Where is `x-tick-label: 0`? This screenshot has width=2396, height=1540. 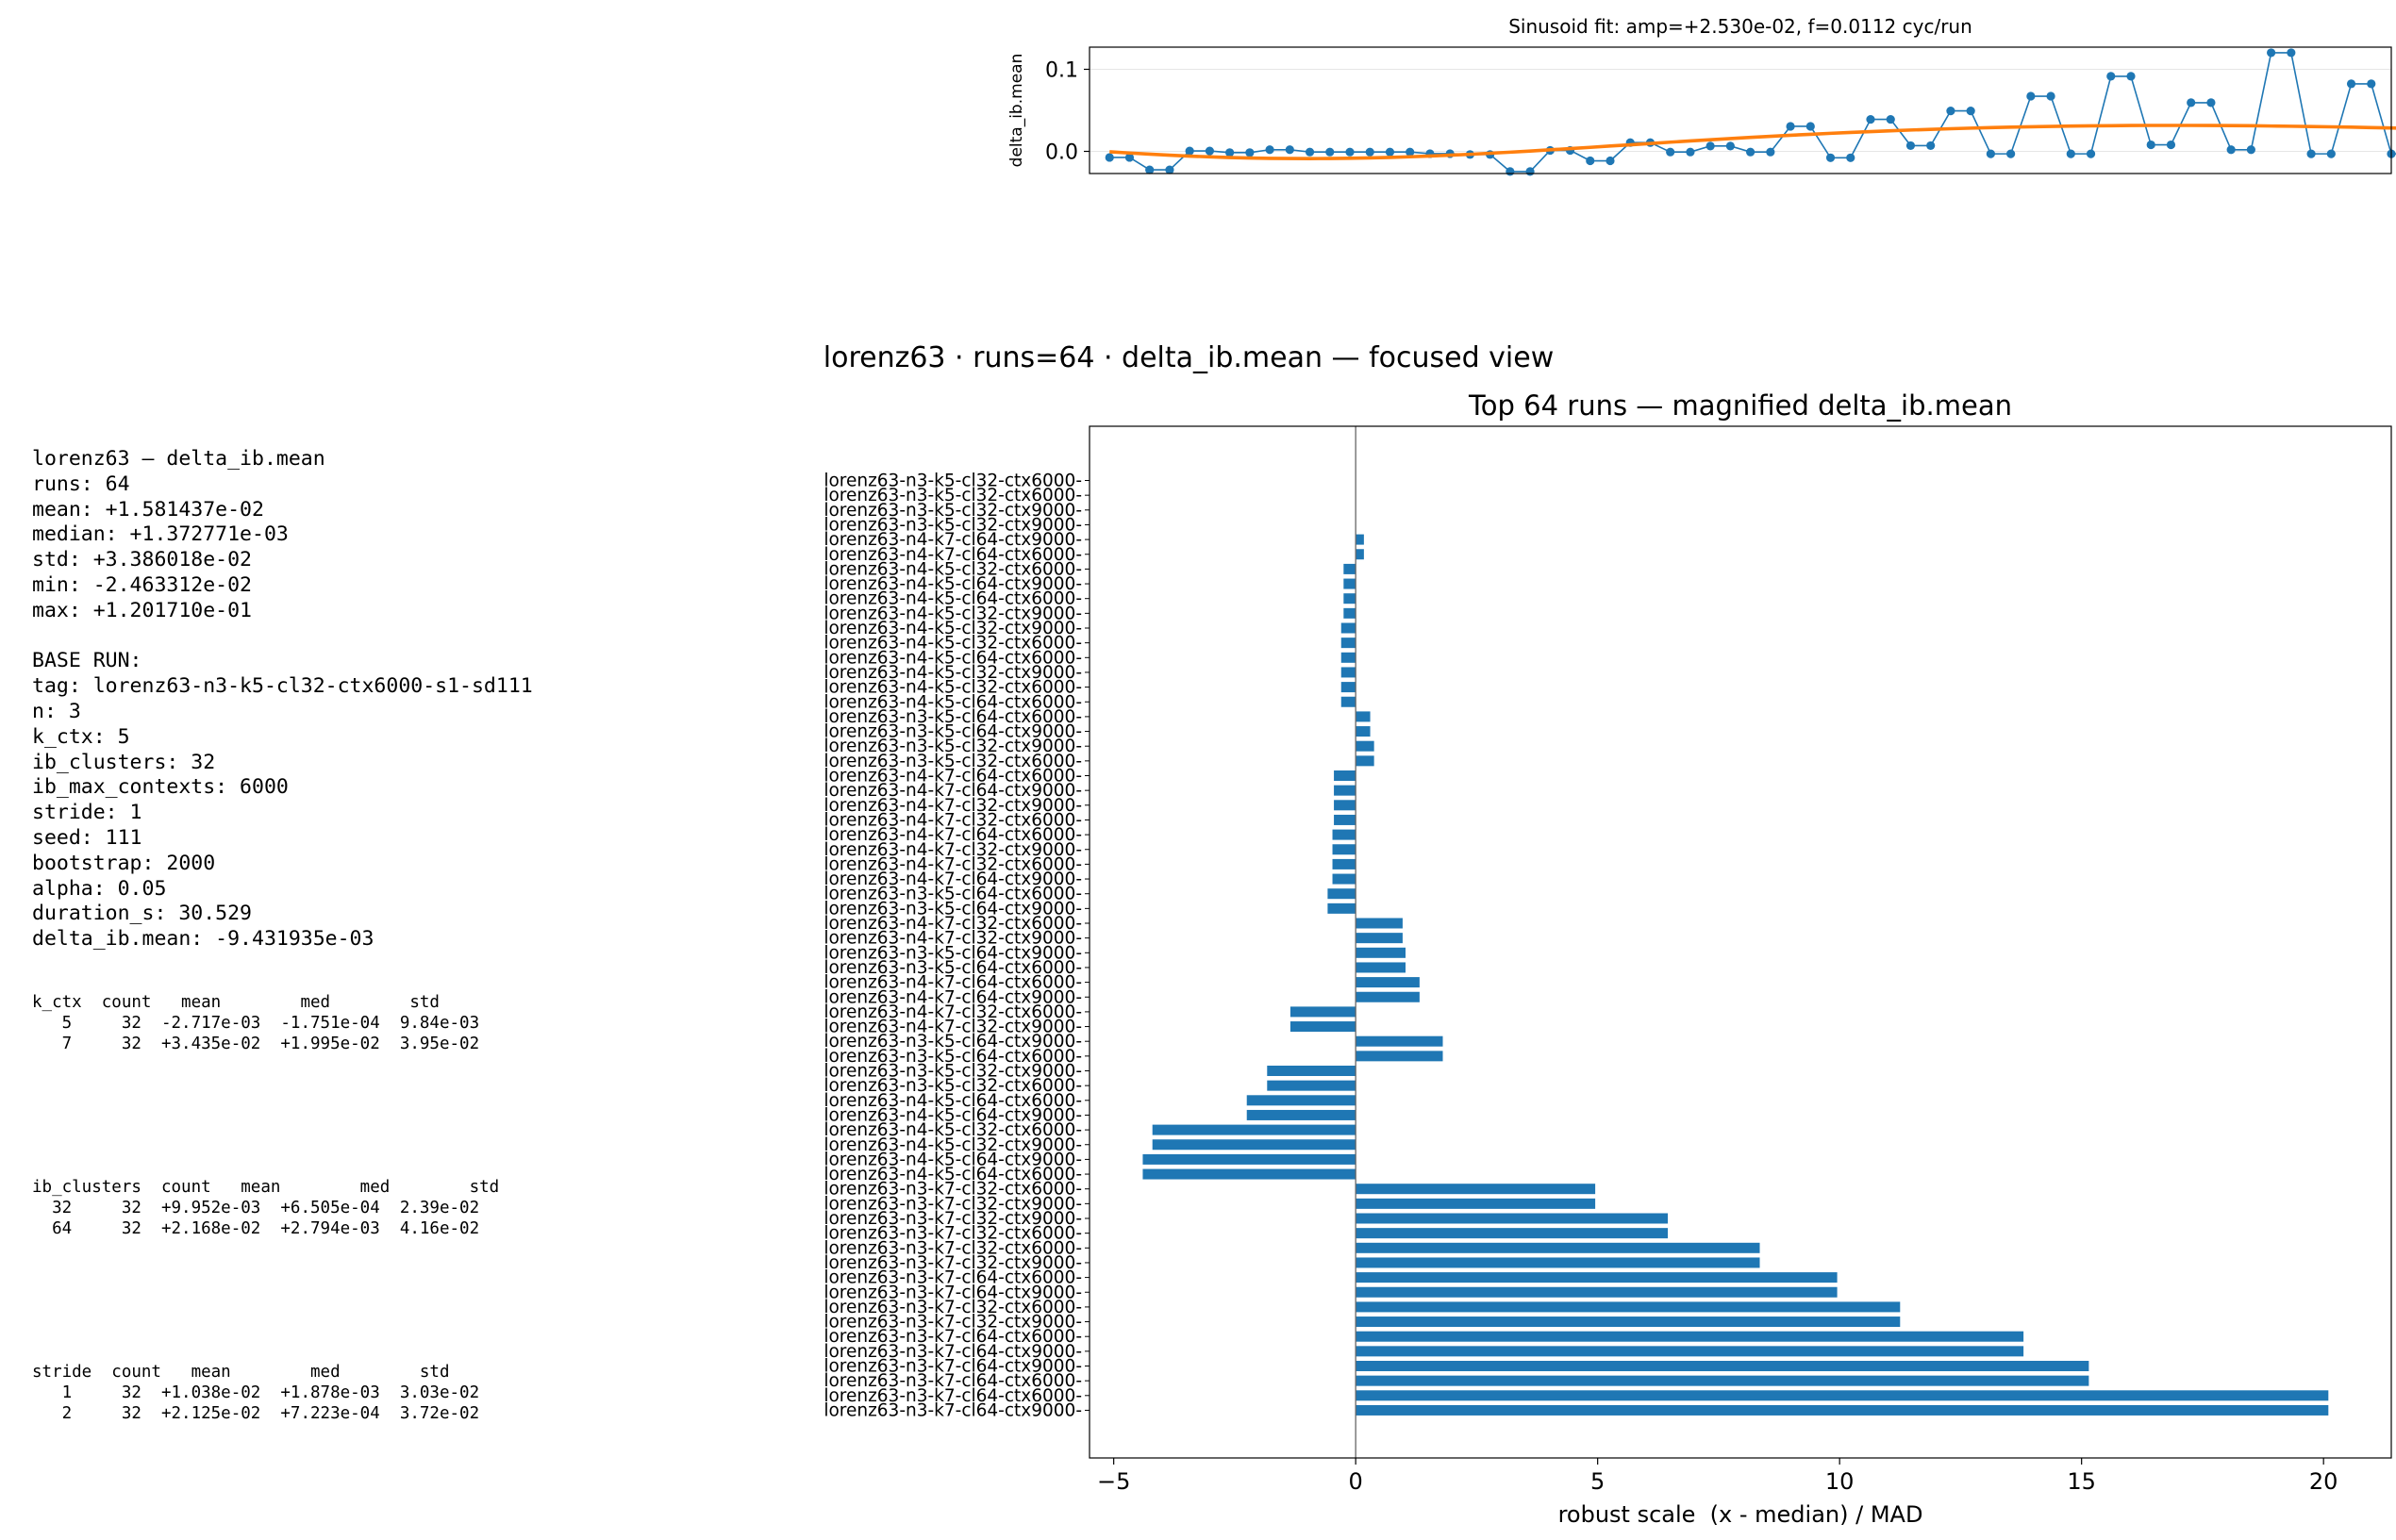
x-tick-label: 0 is located at coordinates (1356, 1481).